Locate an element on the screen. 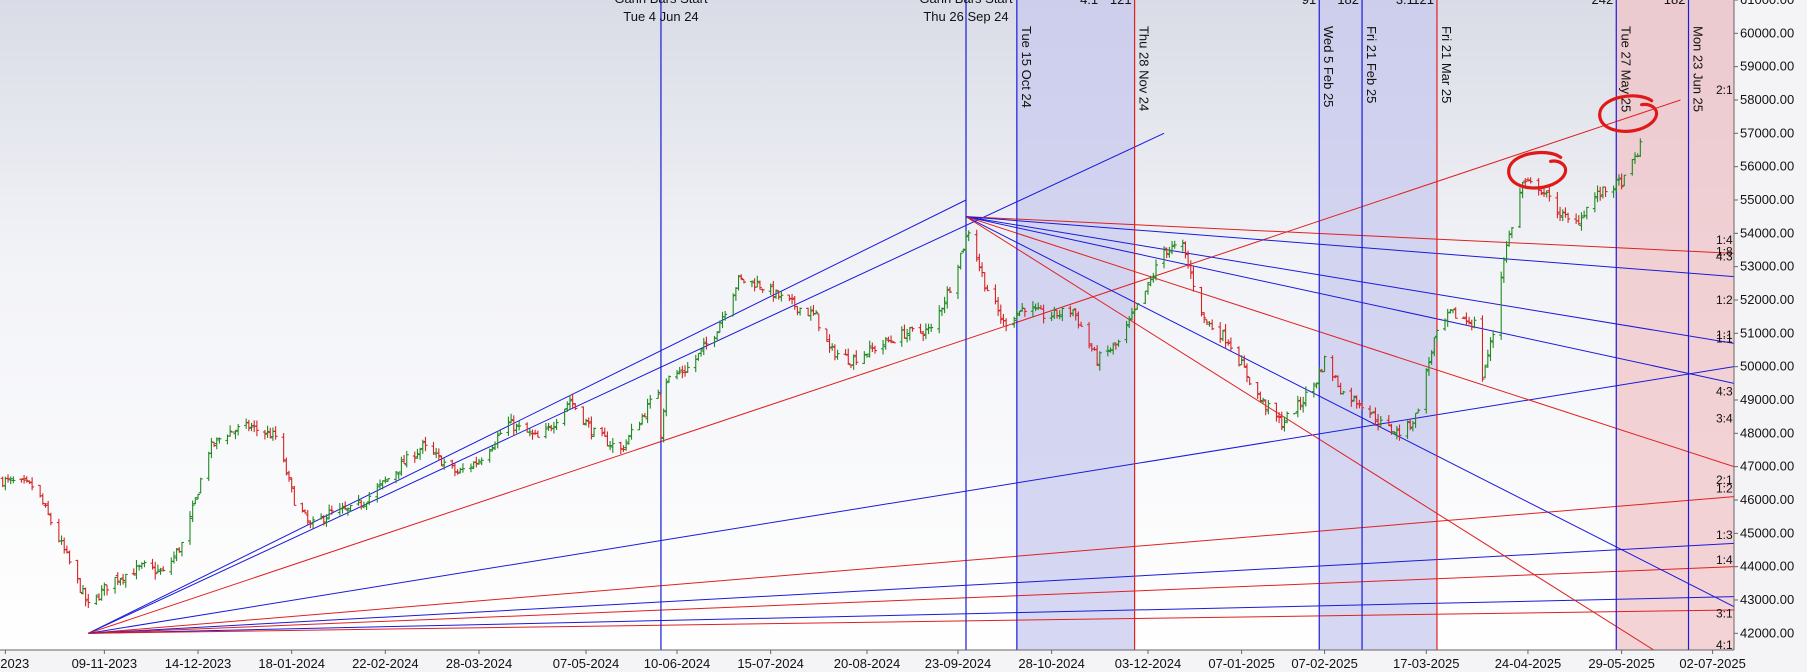  price-axis-panel is located at coordinates (1770, 336).